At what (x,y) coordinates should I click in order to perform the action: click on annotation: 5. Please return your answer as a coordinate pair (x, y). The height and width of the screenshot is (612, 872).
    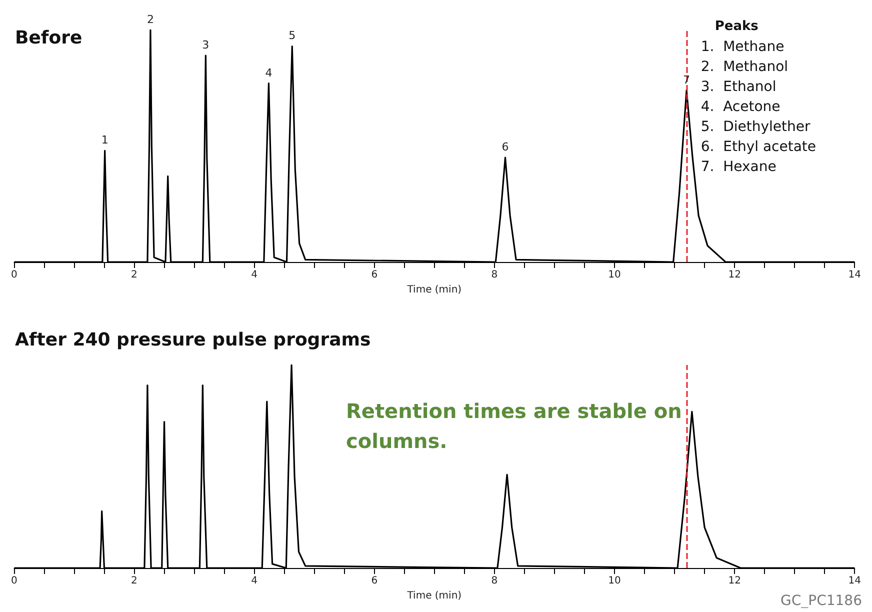
    Looking at the image, I should click on (292, 35).